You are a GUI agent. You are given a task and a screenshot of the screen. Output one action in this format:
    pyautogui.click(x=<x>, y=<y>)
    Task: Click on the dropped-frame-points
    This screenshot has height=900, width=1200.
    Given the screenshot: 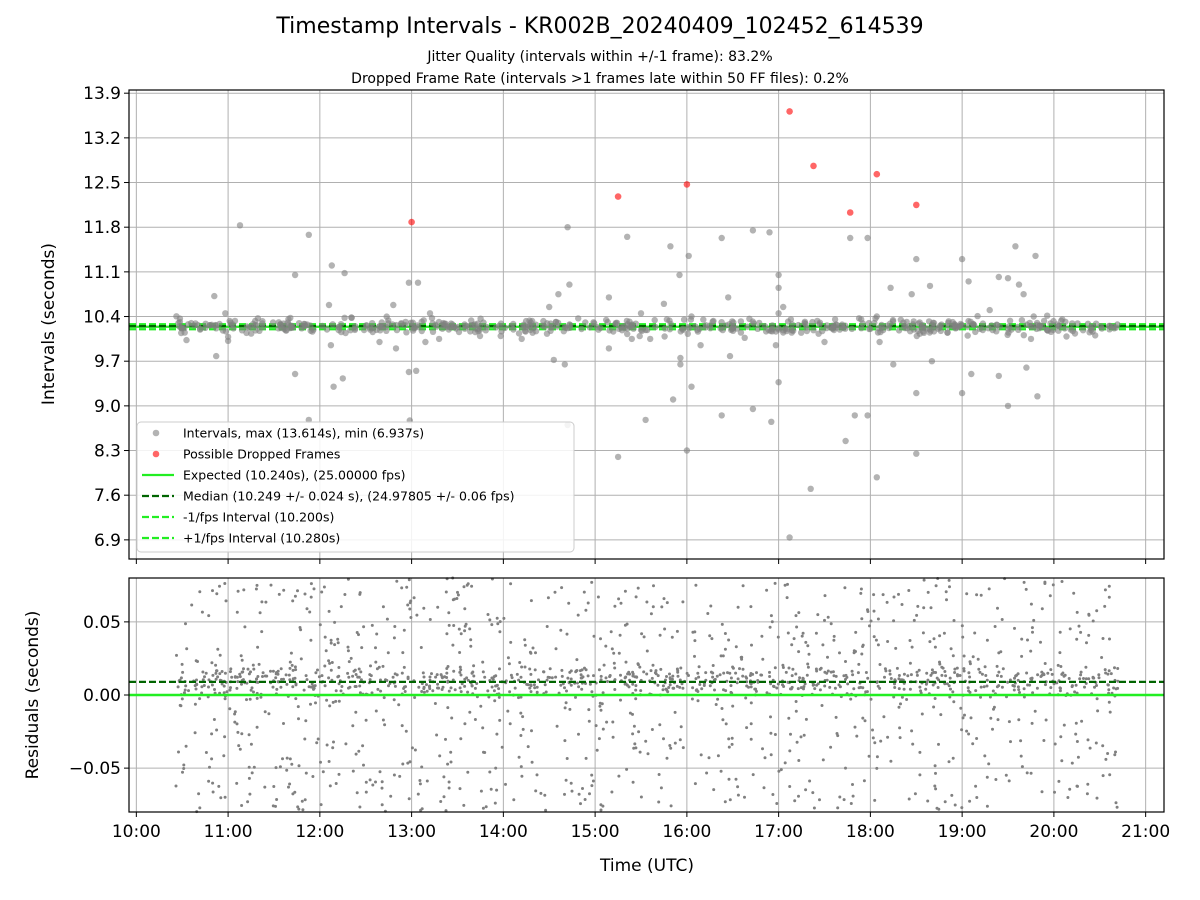 What is the action you would take?
    pyautogui.click(x=664, y=167)
    